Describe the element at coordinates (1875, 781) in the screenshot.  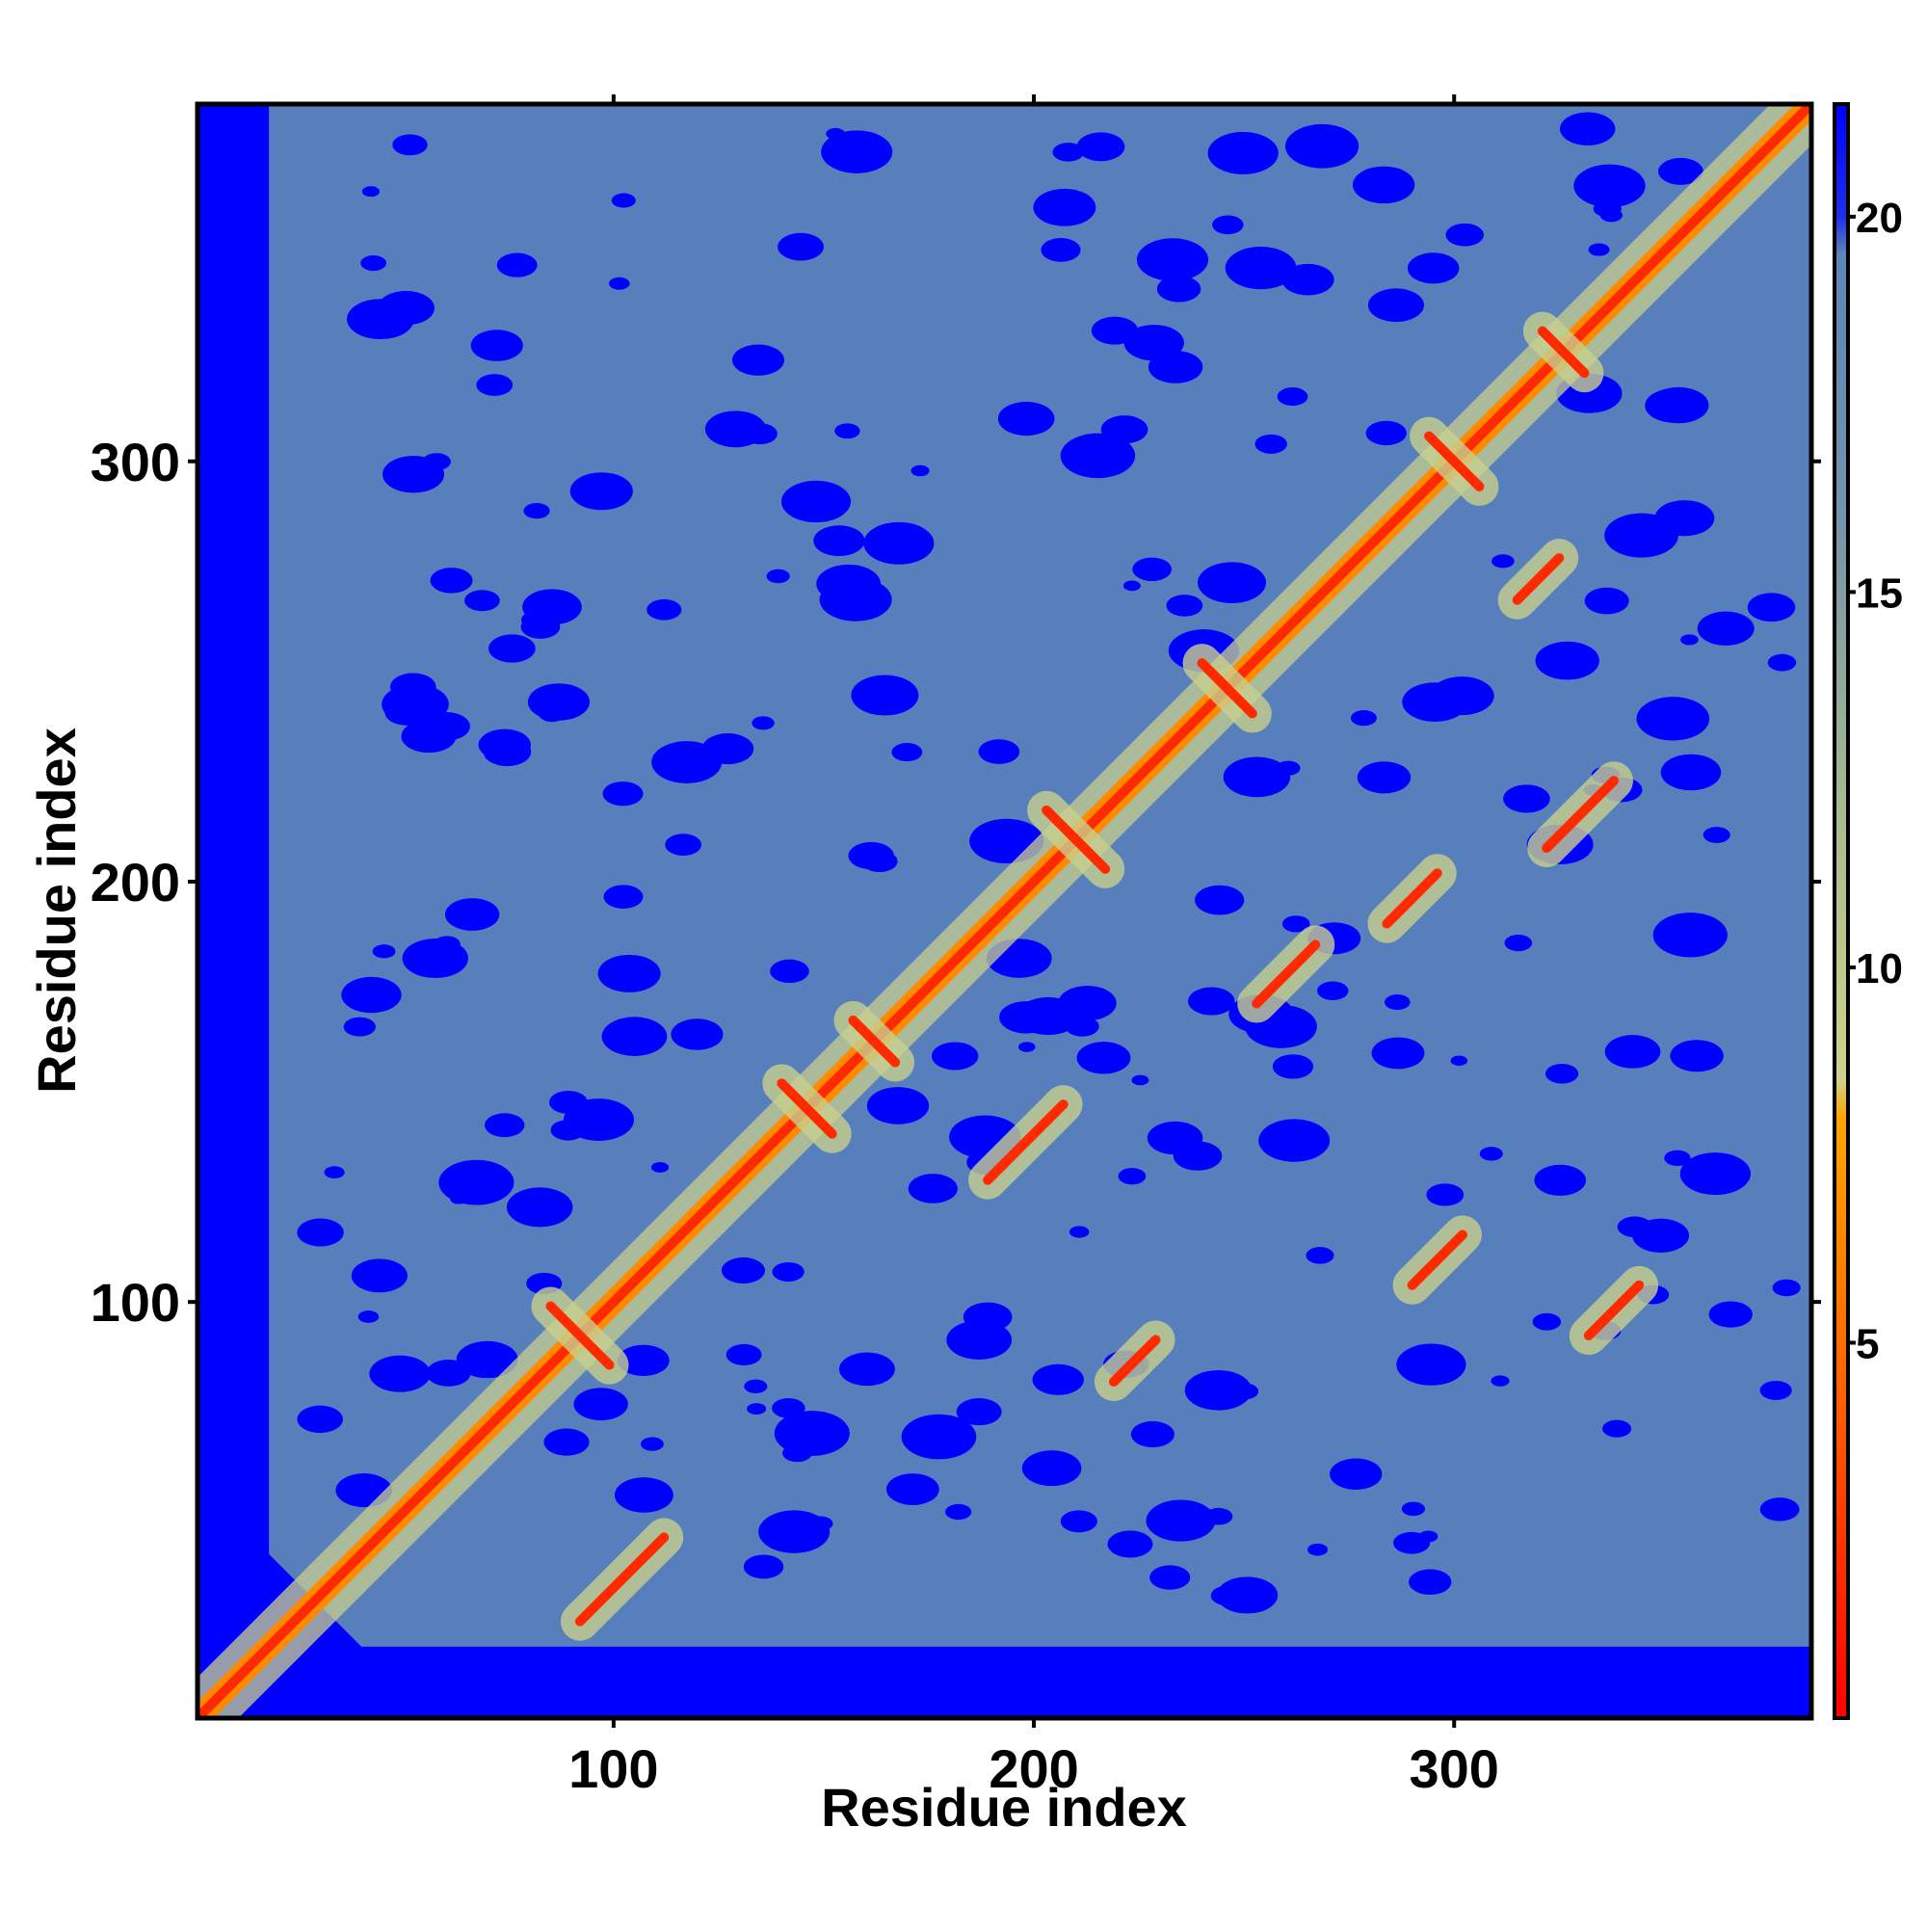
I see `colorbar-ticks: 5 10 15 20` at that location.